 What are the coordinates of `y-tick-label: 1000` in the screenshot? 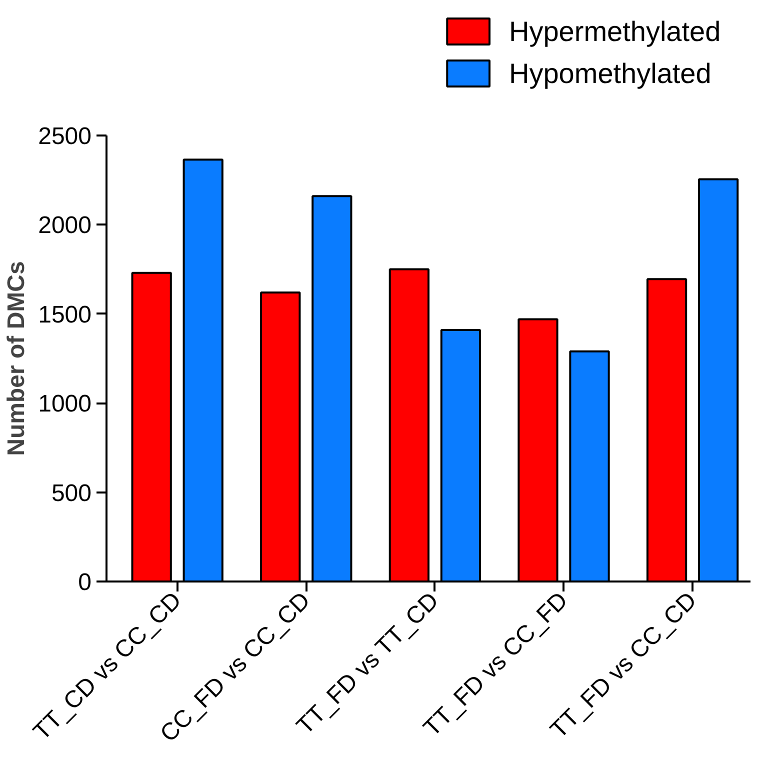 It's located at (65, 404).